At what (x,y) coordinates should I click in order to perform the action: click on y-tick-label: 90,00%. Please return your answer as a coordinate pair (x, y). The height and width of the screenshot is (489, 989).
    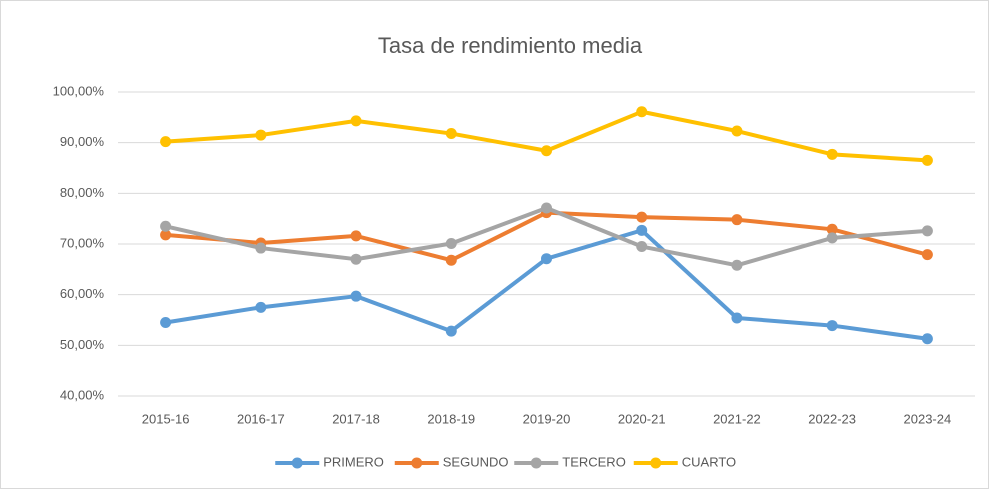
    Looking at the image, I should click on (82, 141).